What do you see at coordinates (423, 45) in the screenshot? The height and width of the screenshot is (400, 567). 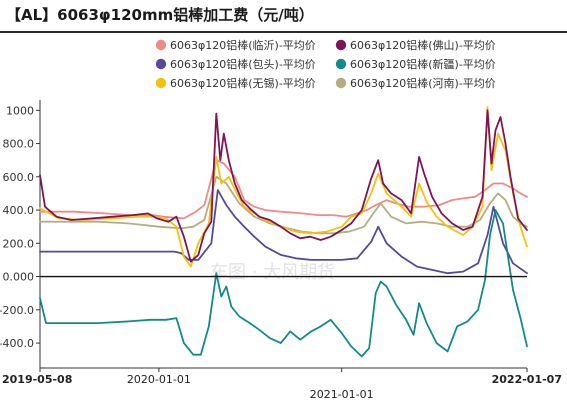 I see `legend-label-1: 6063φ120铝棒(佛山)-平均价` at bounding box center [423, 45].